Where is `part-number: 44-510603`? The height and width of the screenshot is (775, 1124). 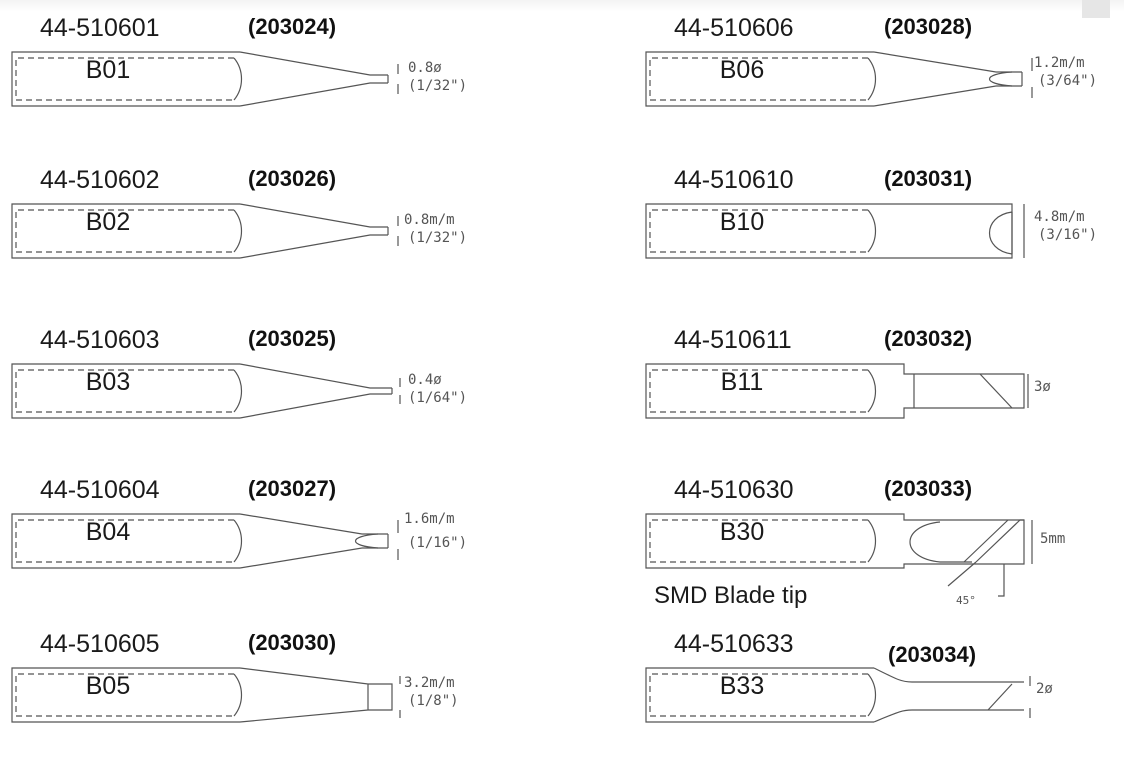
part-number: 44-510603 is located at coordinates (100, 340).